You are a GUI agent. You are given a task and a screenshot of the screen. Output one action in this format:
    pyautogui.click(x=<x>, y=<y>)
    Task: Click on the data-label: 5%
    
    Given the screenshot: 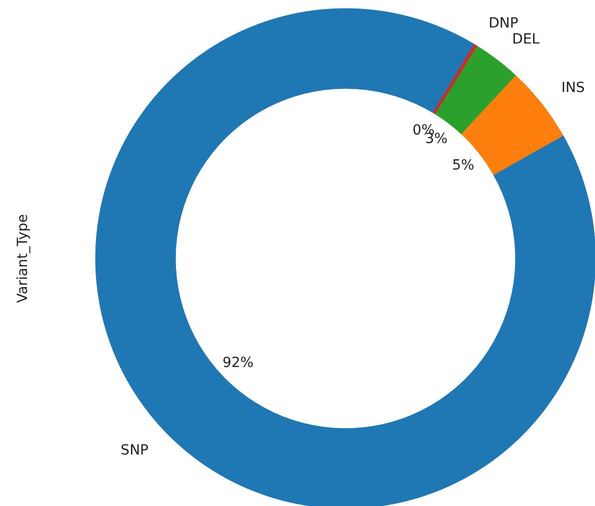 What is the action you would take?
    pyautogui.click(x=463, y=166)
    